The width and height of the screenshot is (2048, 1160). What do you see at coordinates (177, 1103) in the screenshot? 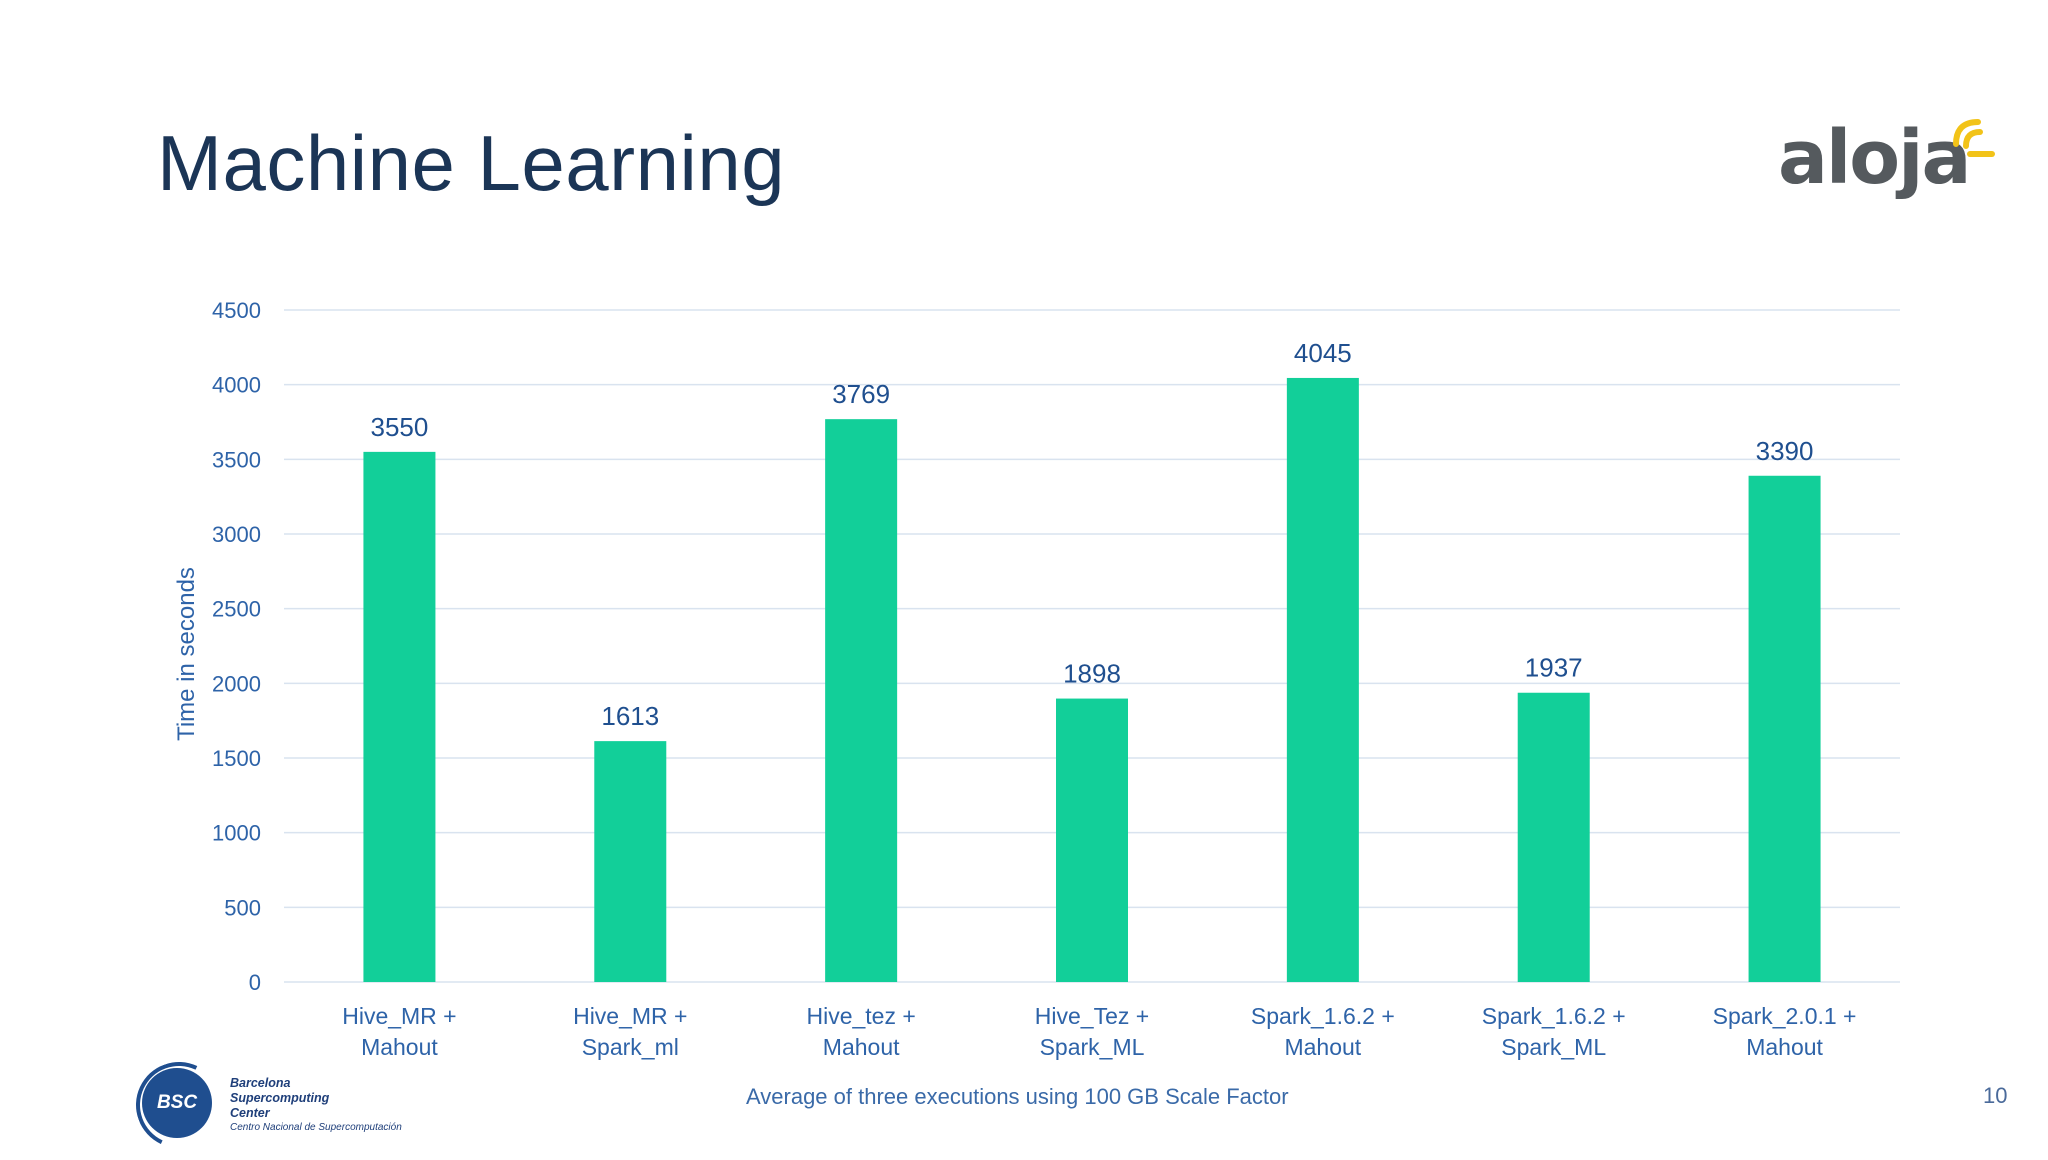
I see `bsc-logo-badge: BSC` at bounding box center [177, 1103].